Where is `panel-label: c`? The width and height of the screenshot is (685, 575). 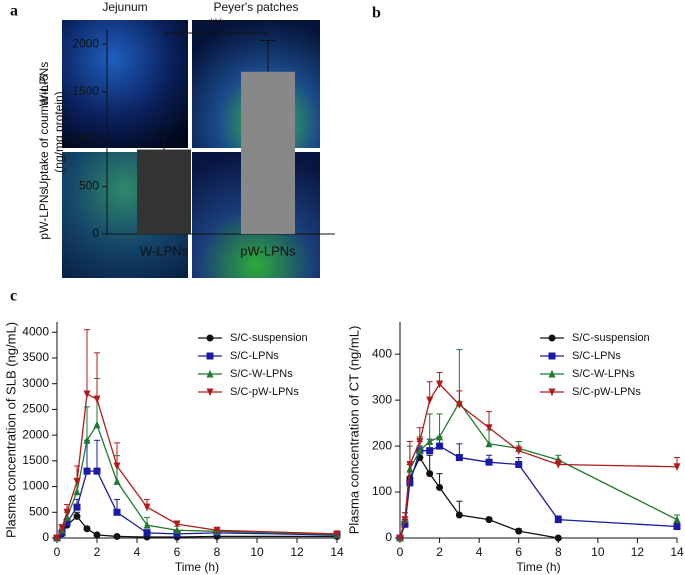
panel-label: c is located at coordinates (13, 296).